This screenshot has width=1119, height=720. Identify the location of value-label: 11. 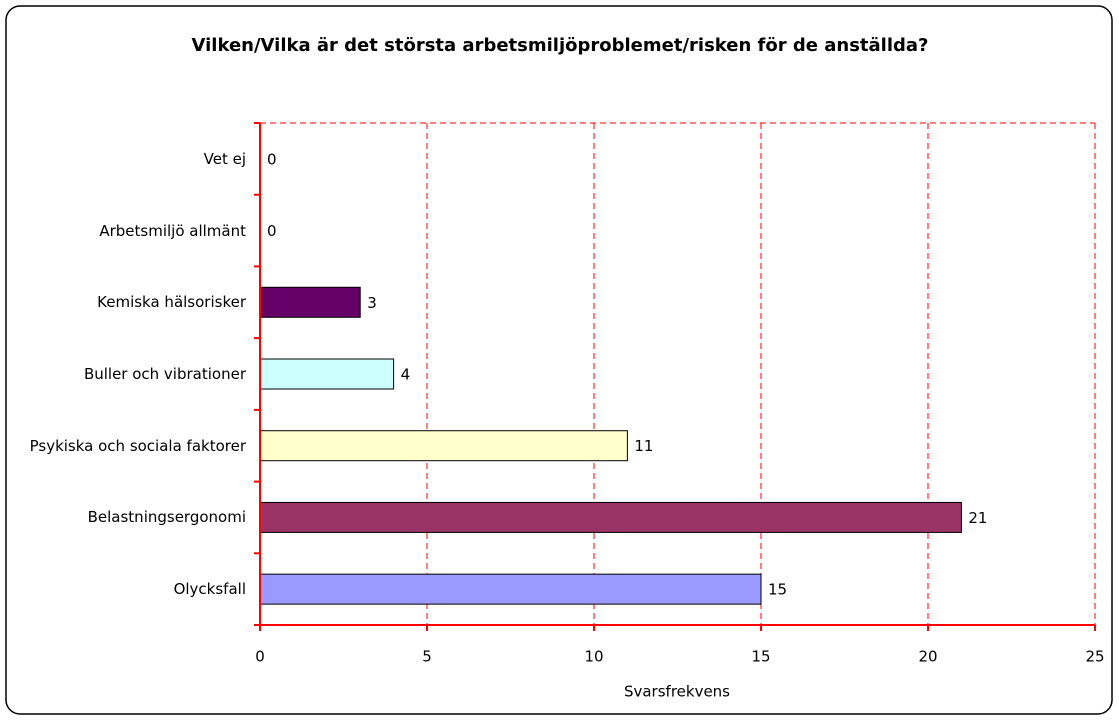
(643, 446).